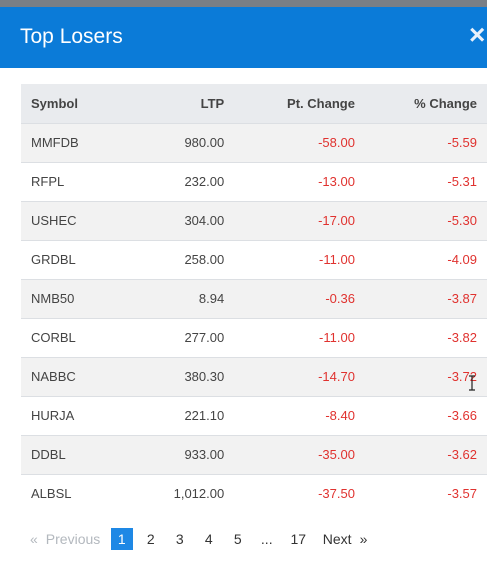 This screenshot has width=487, height=568. What do you see at coordinates (462, 181) in the screenshot?
I see `pct-change-cell: -5.31` at bounding box center [462, 181].